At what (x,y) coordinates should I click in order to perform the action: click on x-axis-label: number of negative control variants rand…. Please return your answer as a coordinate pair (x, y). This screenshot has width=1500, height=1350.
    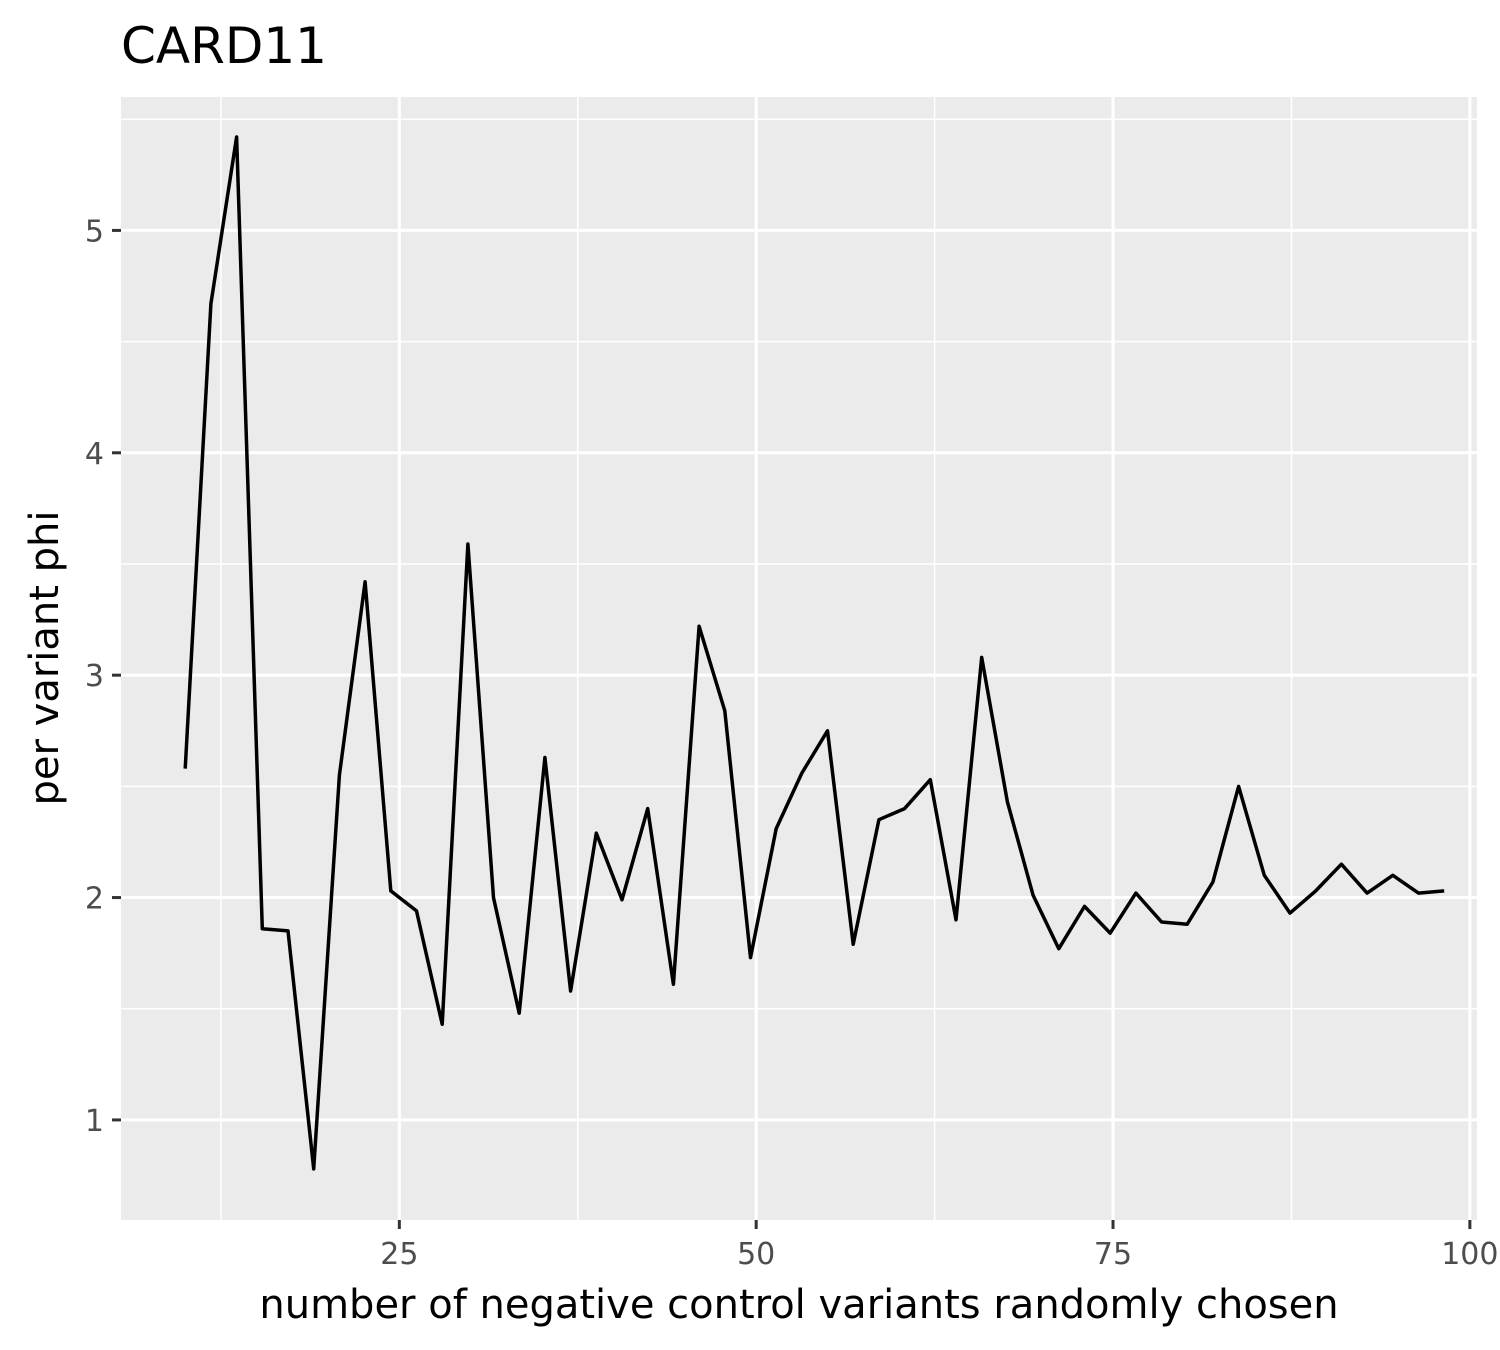
    Looking at the image, I should click on (798, 1305).